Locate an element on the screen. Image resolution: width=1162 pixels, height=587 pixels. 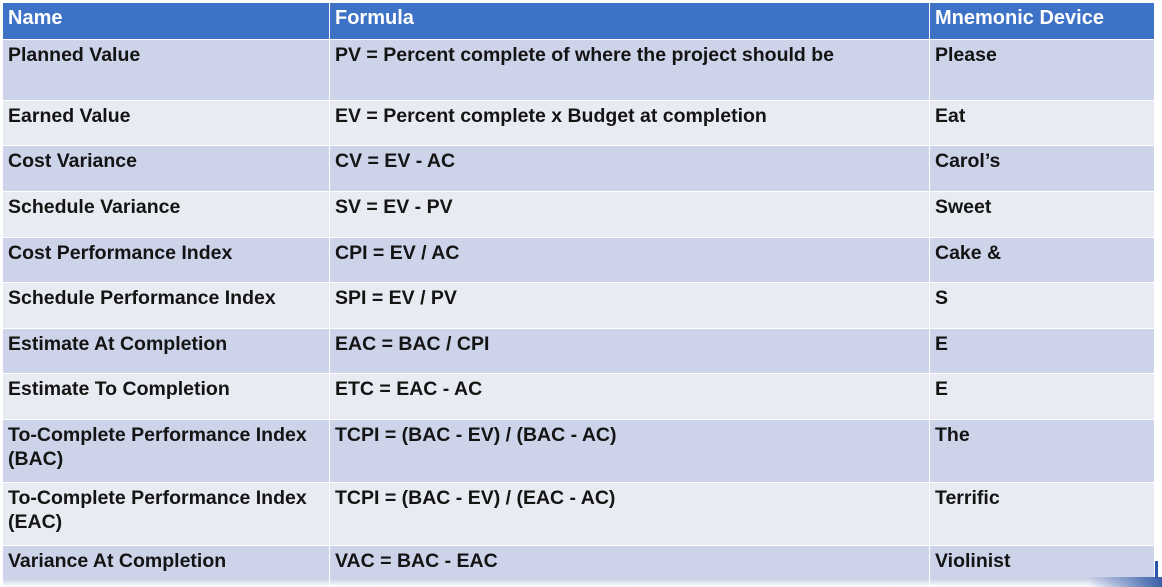
table-header-row: Name Formula Mnemonic Device is located at coordinates (578, 21).